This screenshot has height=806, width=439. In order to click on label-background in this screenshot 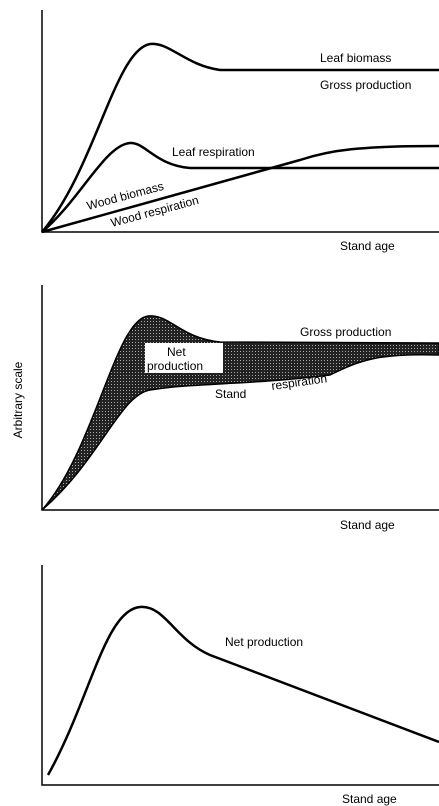, I will do `click(184, 358)`.